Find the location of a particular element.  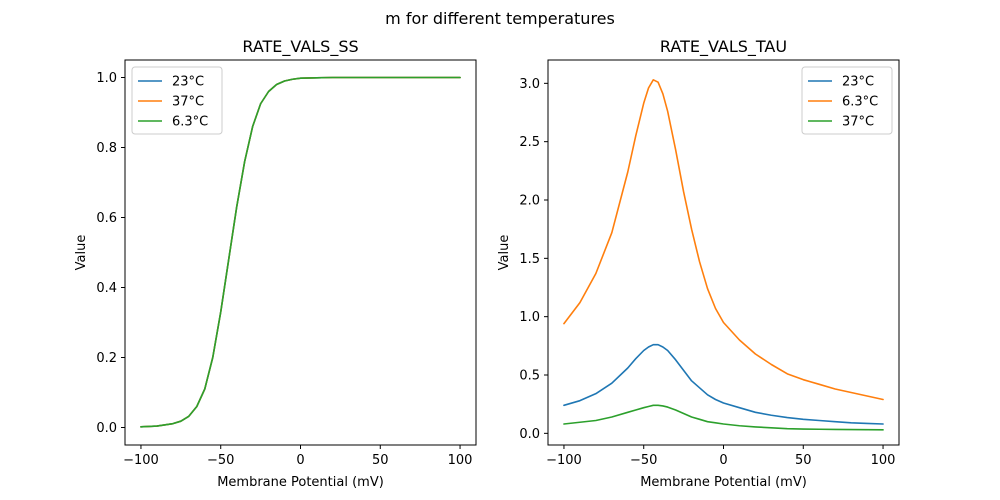

figure-suptitle: m for different temperatures is located at coordinates (500, 18).